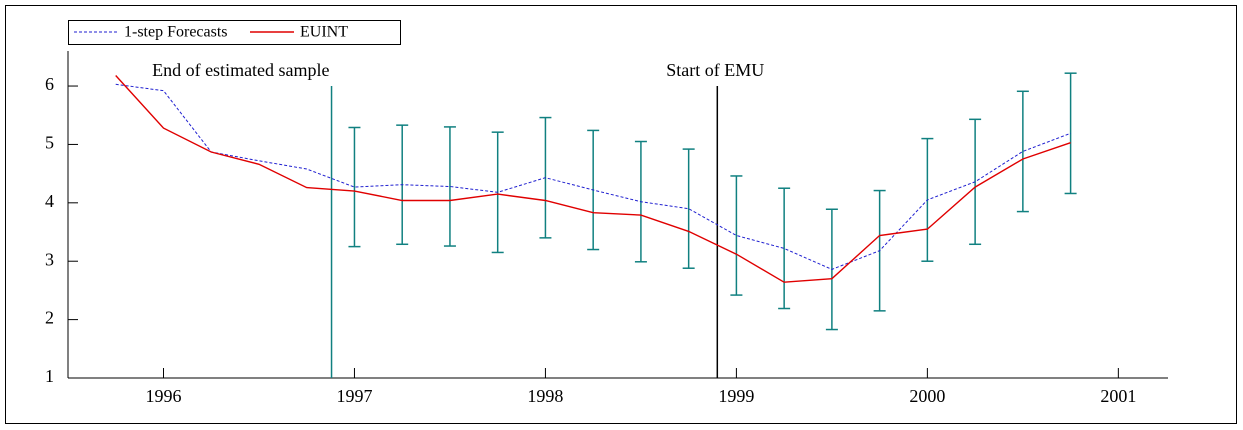 The width and height of the screenshot is (1243, 430). Describe the element at coordinates (1118, 396) in the screenshot. I see `x-tick-label: 2001` at that location.